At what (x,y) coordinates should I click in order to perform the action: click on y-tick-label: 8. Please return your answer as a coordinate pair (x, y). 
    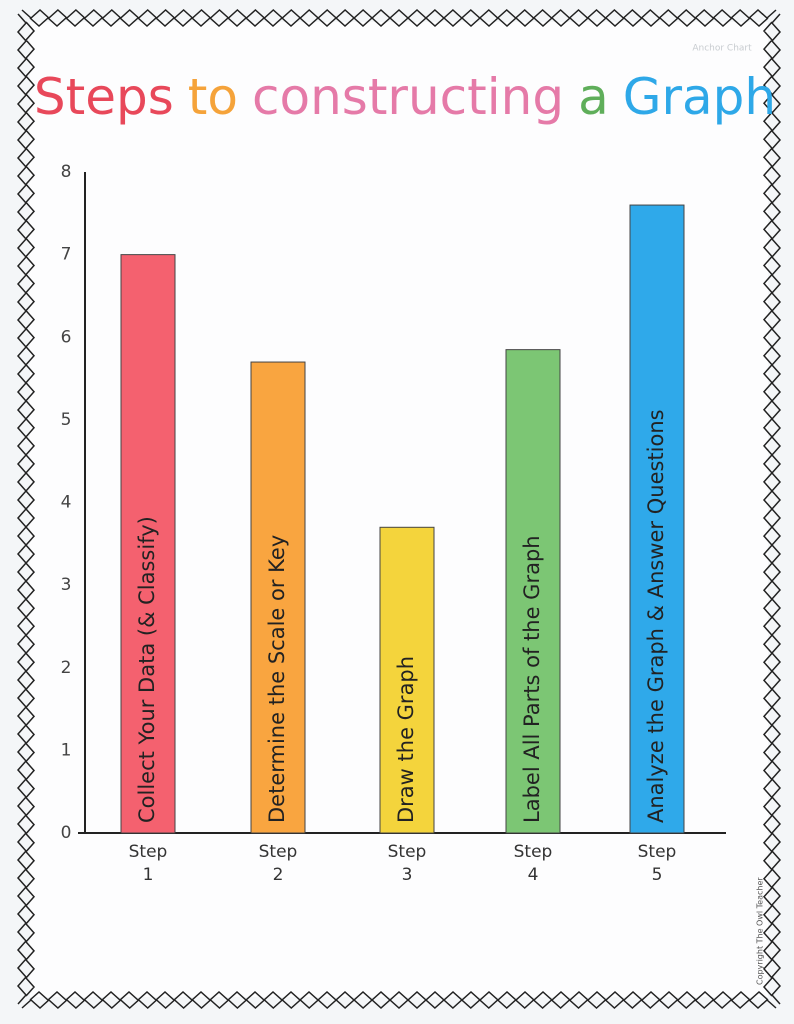
    Looking at the image, I should click on (66, 172).